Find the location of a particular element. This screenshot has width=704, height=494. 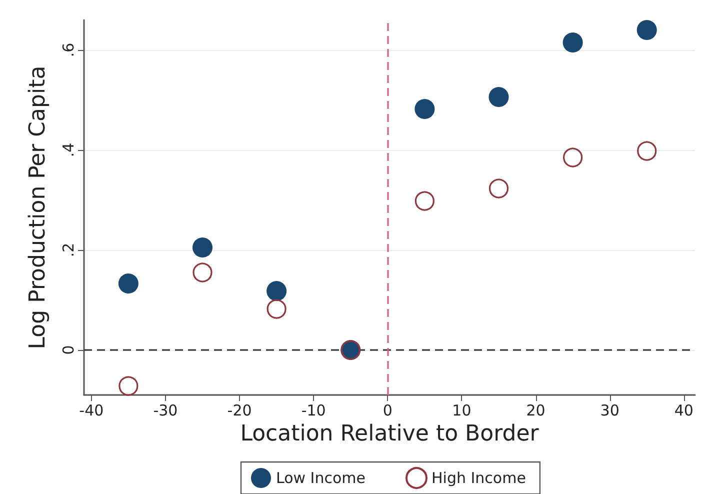

x-tick-label: -30 is located at coordinates (165, 411).